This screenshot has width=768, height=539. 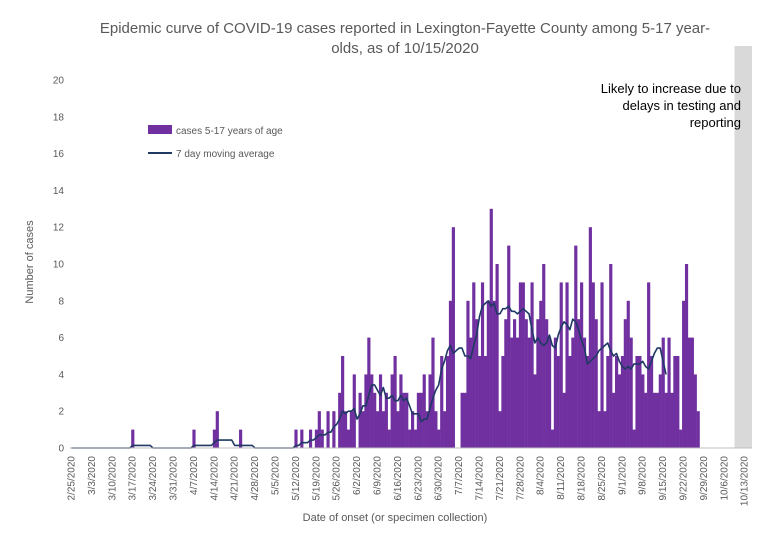 I want to click on x-tick-label: 5/19/2020, so click(x=316, y=478).